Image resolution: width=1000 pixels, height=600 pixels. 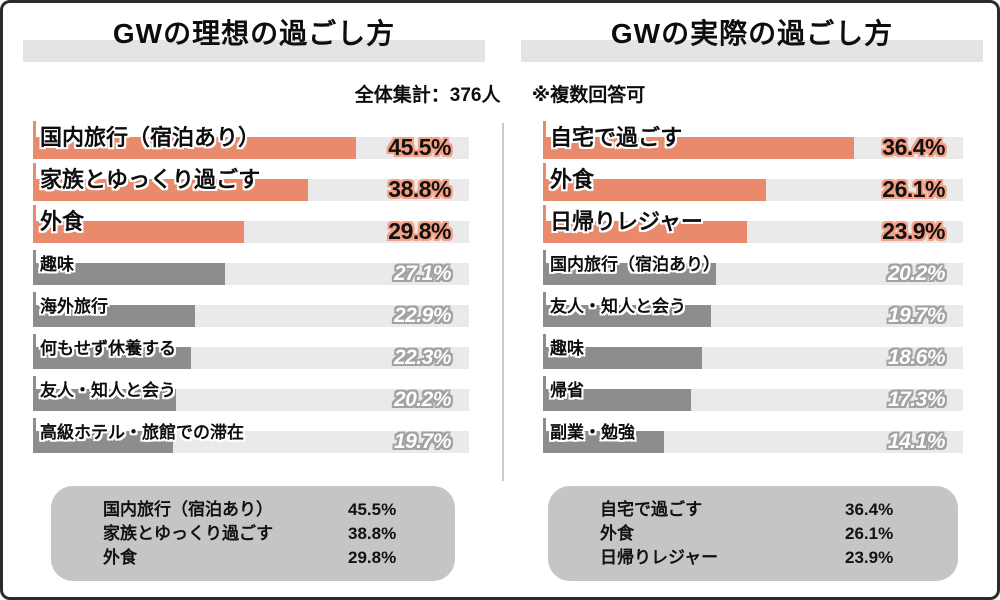 I want to click on bar-row: 高級ホテル・旅館での滞在 19.7%, so click(x=251, y=435).